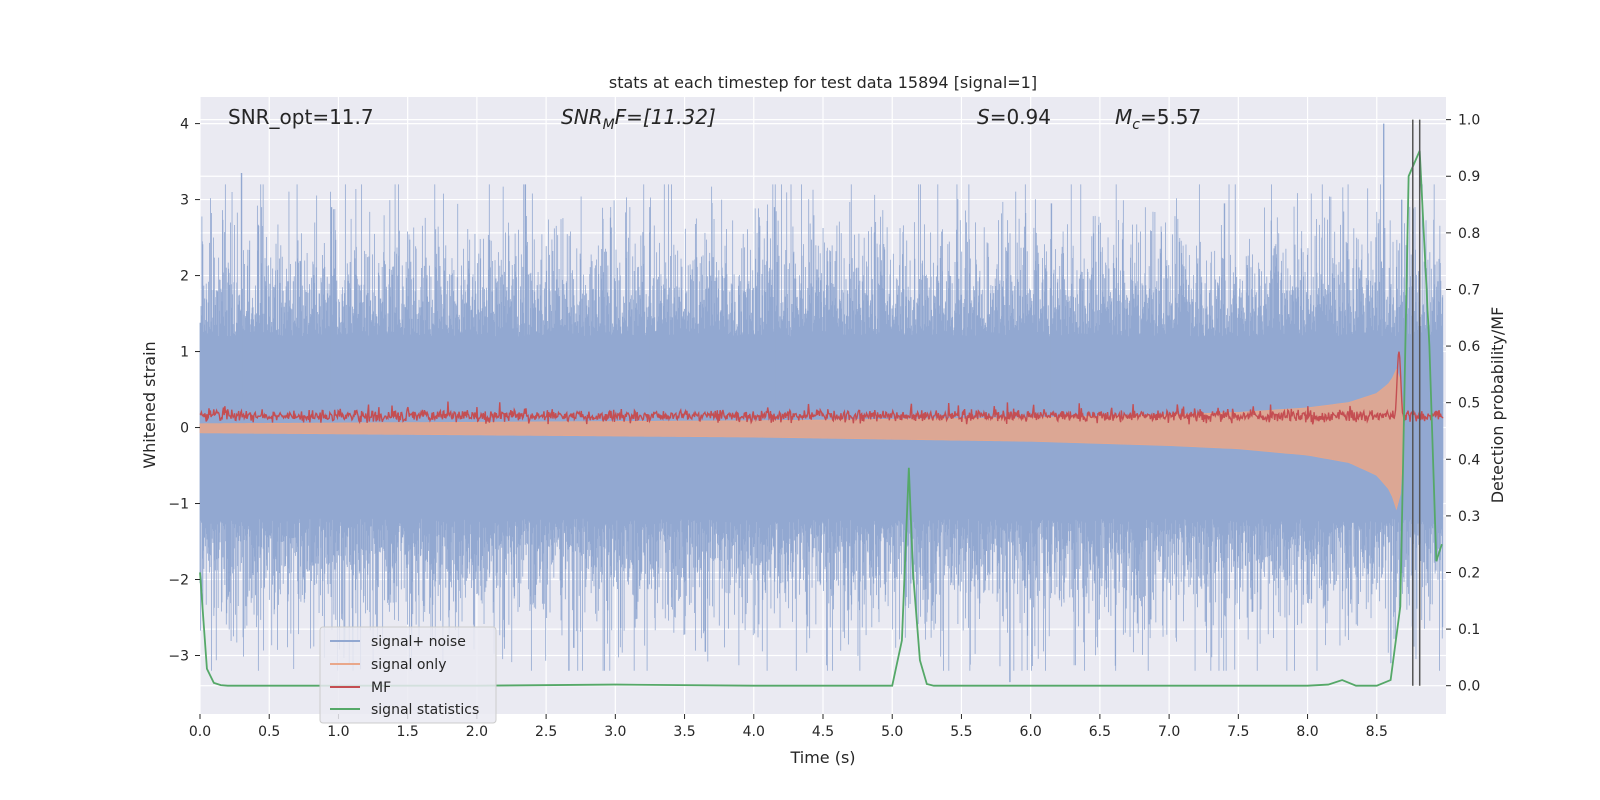  I want to click on y-tick-label: 2, so click(184, 277).